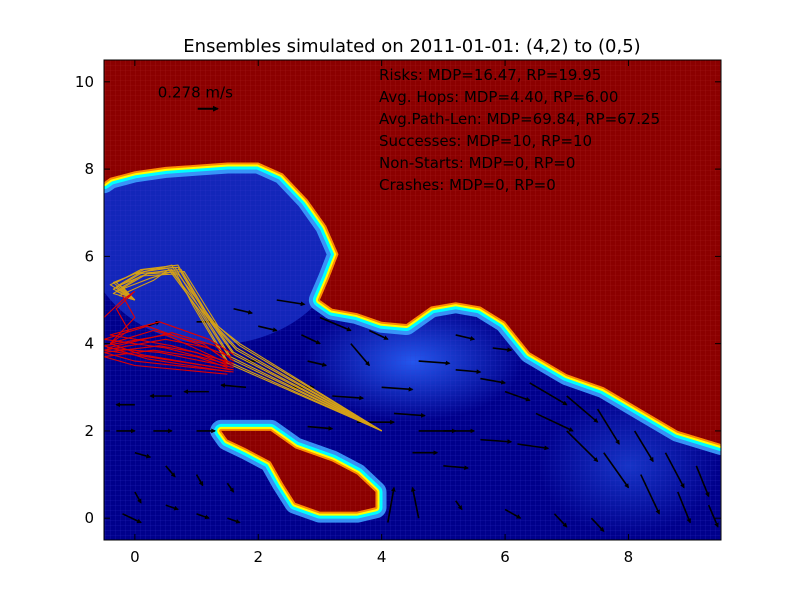  What do you see at coordinates (84, 82) in the screenshot?
I see `y-tick-label-10: 10` at bounding box center [84, 82].